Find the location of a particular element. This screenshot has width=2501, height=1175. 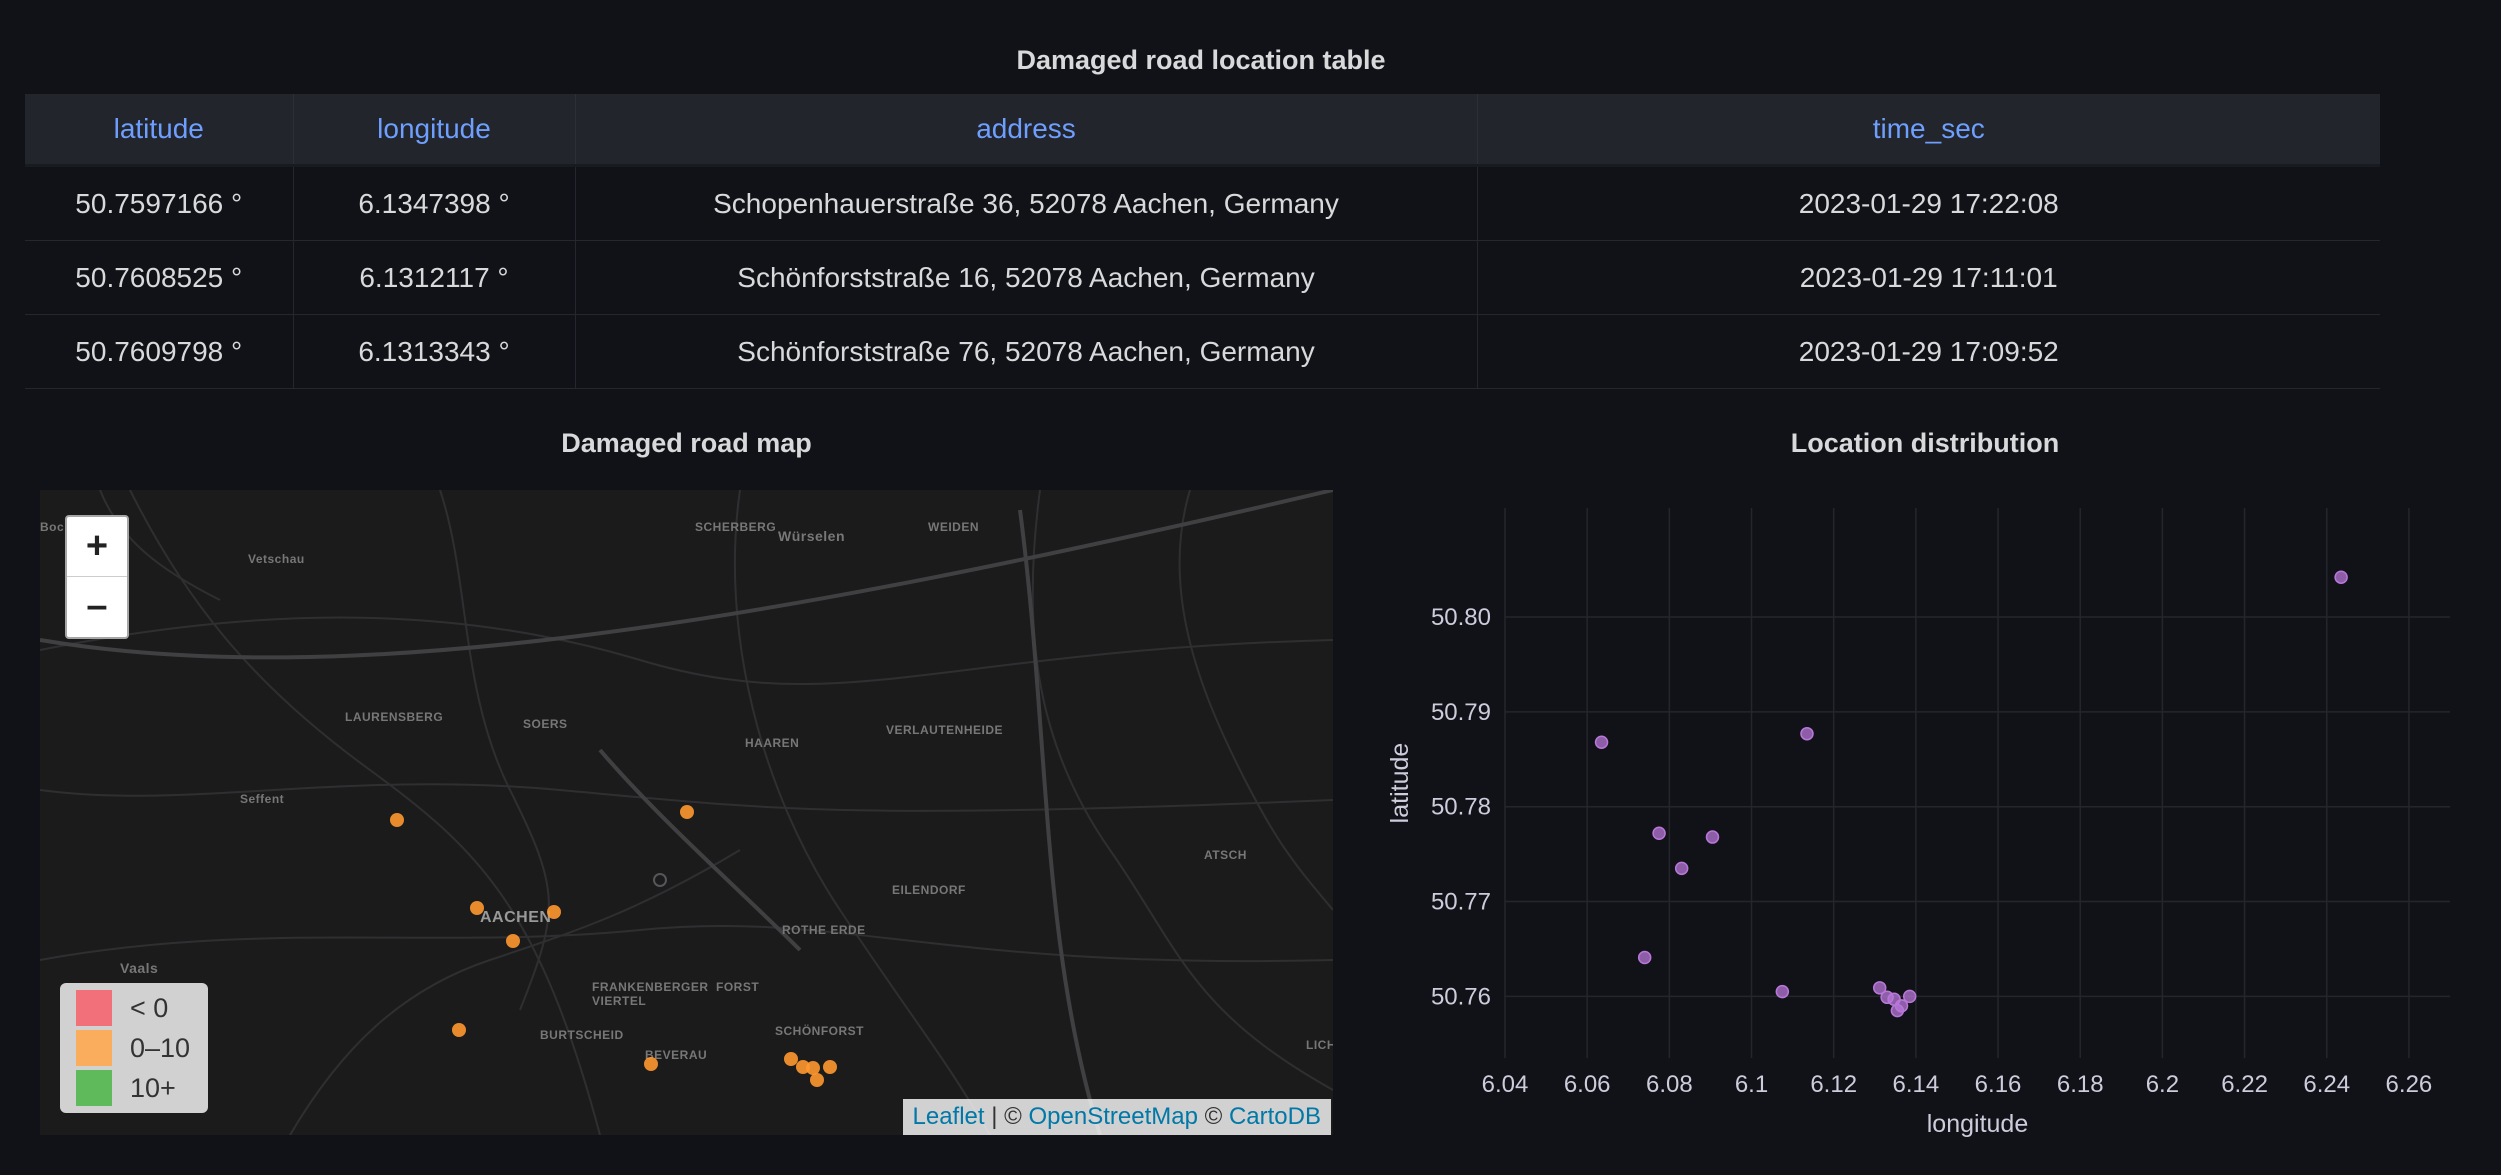

map-label: VERLAUTENHEIDE is located at coordinates (945, 730).